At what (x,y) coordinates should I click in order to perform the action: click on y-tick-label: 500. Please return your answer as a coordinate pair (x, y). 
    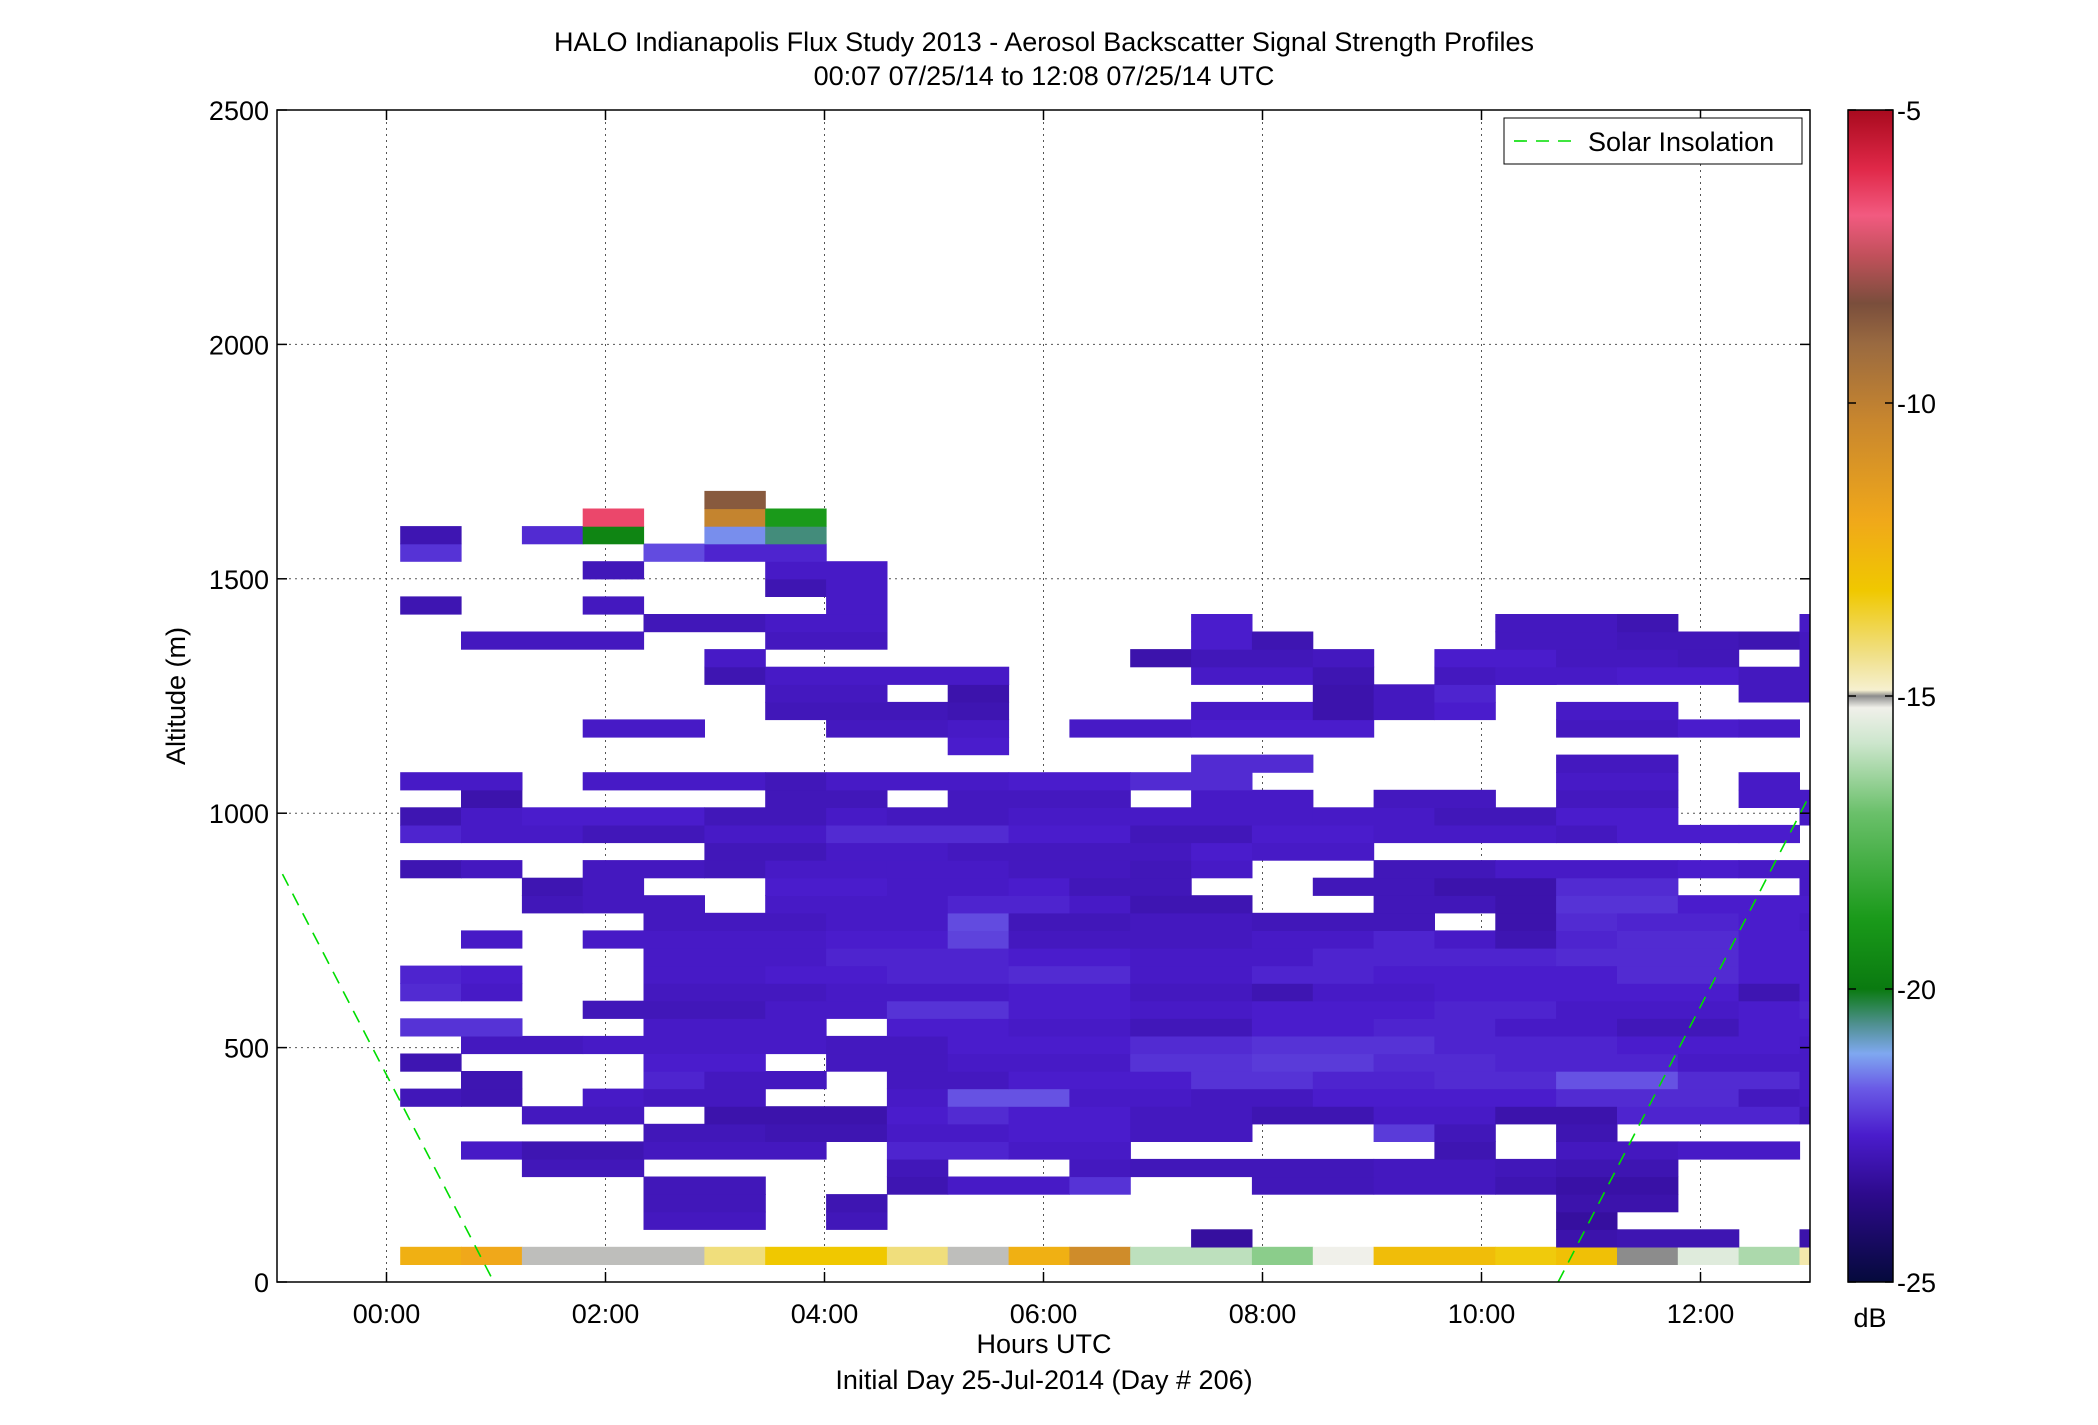
    Looking at the image, I should click on (246, 1049).